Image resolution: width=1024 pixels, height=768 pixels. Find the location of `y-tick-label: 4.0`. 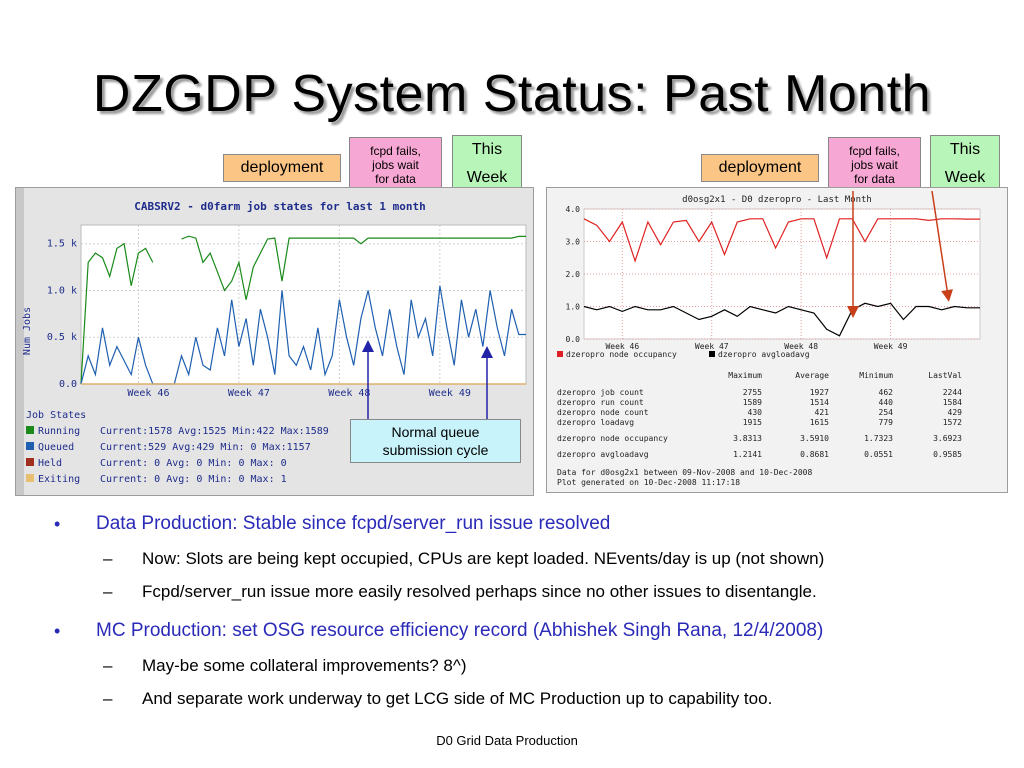

y-tick-label: 4.0 is located at coordinates (573, 209).